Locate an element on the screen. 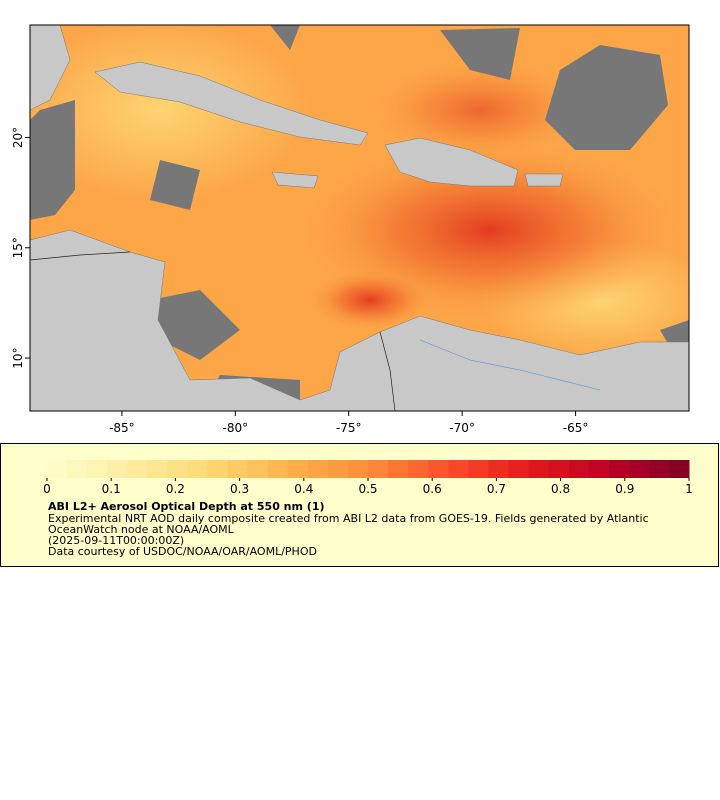 This screenshot has height=800, width=720. legend-line: OceanWatch node at NOAA/AOML is located at coordinates (141, 529).